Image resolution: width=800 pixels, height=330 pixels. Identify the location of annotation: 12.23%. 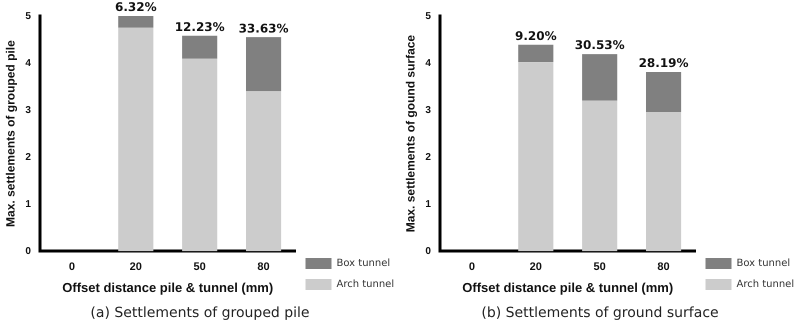
(199, 27).